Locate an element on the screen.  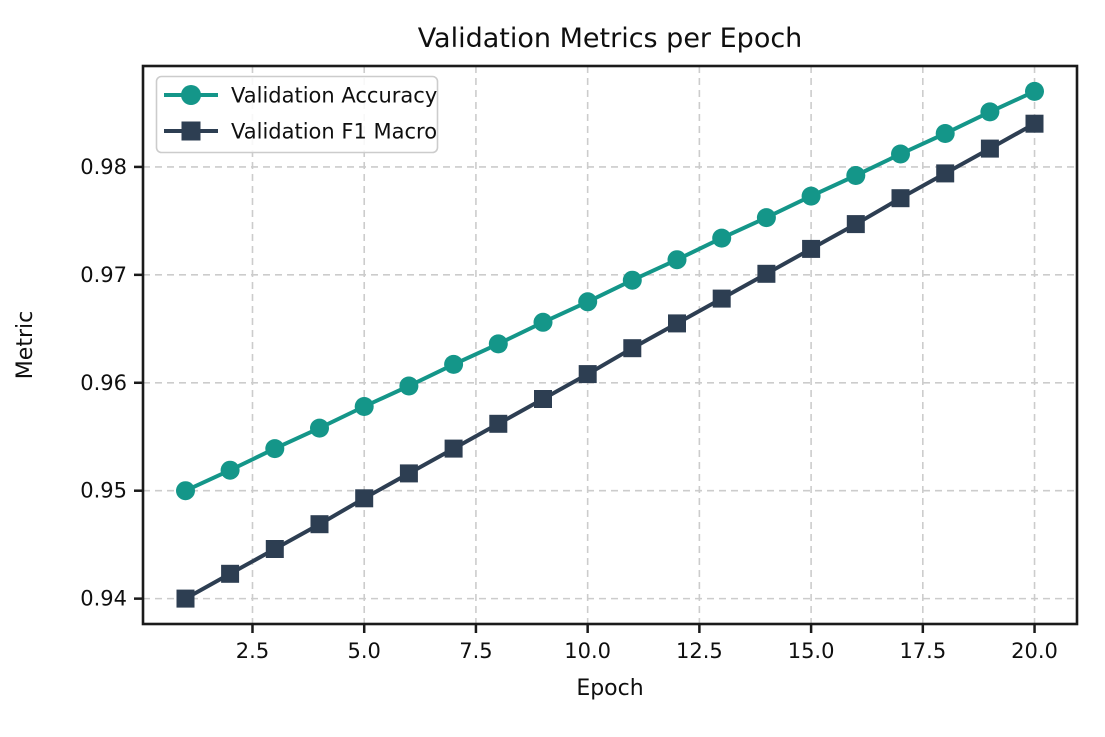
x-tick-label: 2.5 is located at coordinates (252, 651).